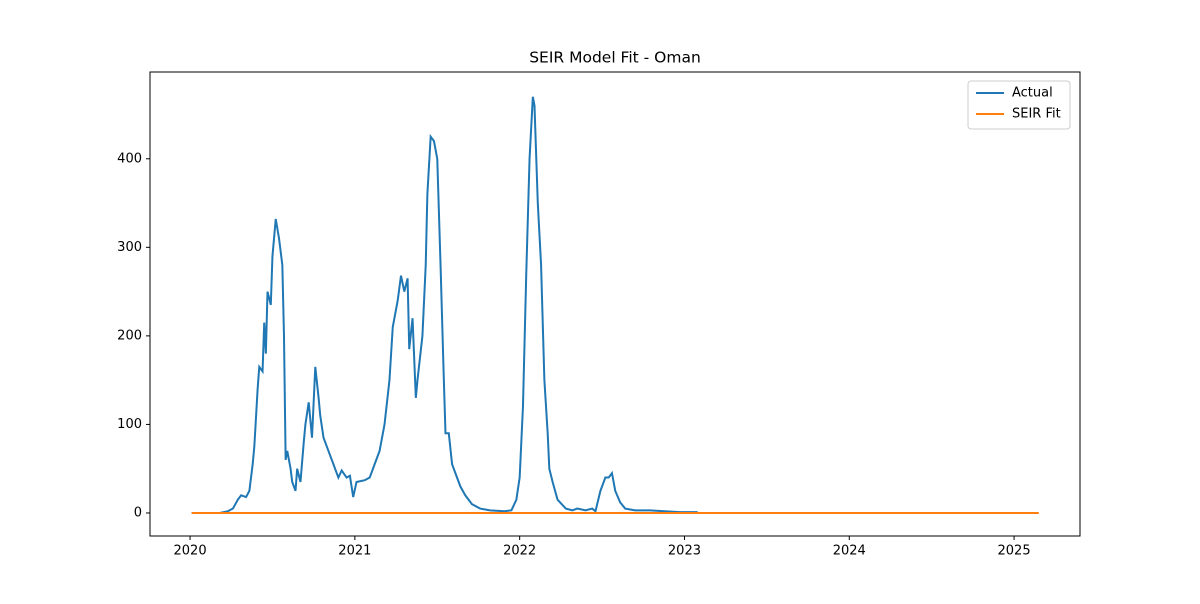  I want to click on x-tick-label: 2024, so click(849, 551).